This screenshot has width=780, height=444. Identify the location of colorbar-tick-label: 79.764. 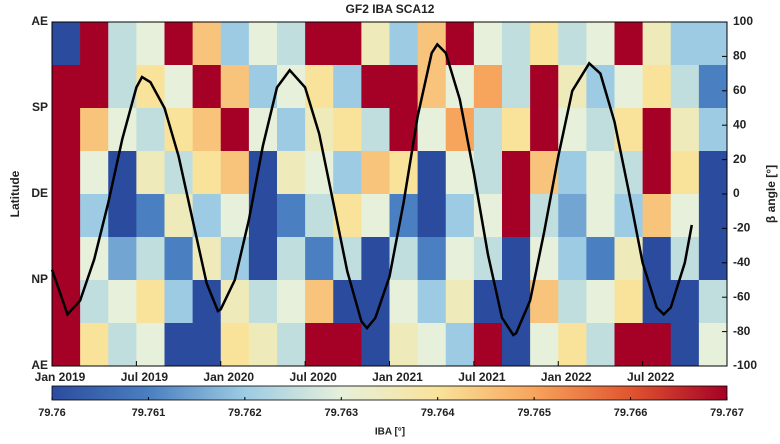
(438, 413).